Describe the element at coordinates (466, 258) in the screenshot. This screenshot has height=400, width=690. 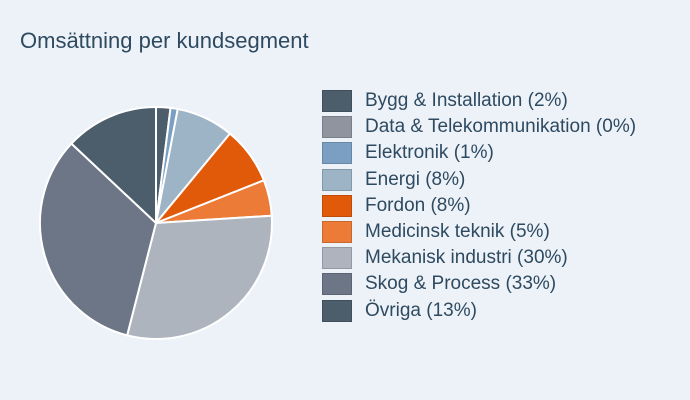
I see `legend-label: Mekanisk industri (30%)` at that location.